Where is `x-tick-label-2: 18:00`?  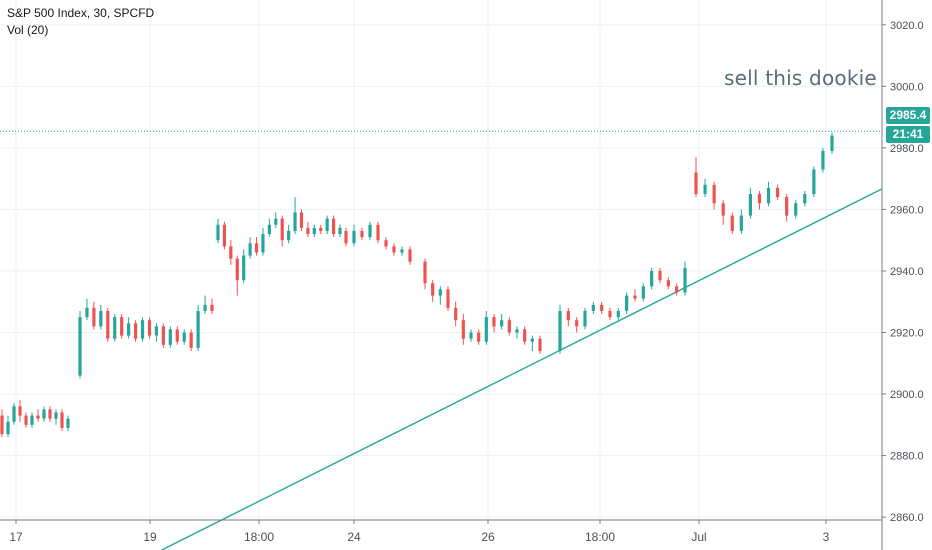 x-tick-label-2: 18:00 is located at coordinates (259, 537).